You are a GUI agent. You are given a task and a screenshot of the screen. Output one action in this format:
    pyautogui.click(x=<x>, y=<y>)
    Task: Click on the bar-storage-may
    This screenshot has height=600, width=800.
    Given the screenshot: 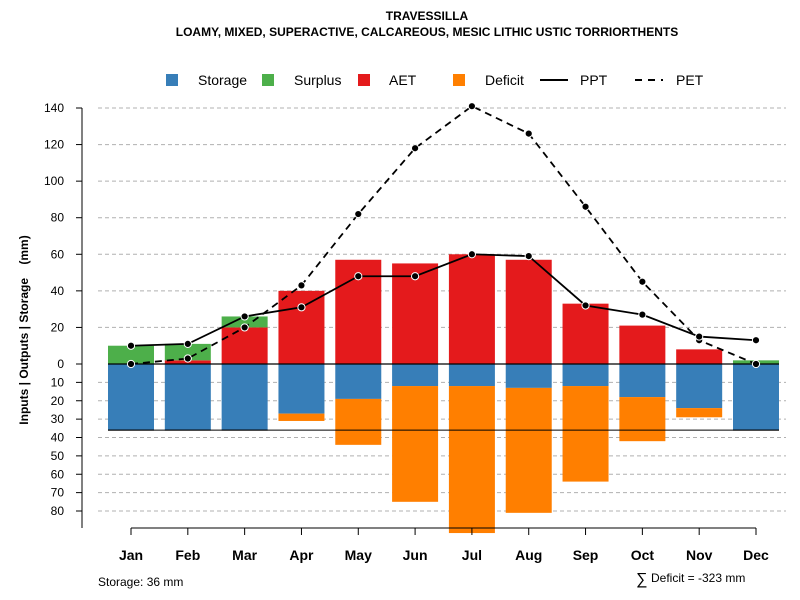 What is the action you would take?
    pyautogui.click(x=358, y=381)
    